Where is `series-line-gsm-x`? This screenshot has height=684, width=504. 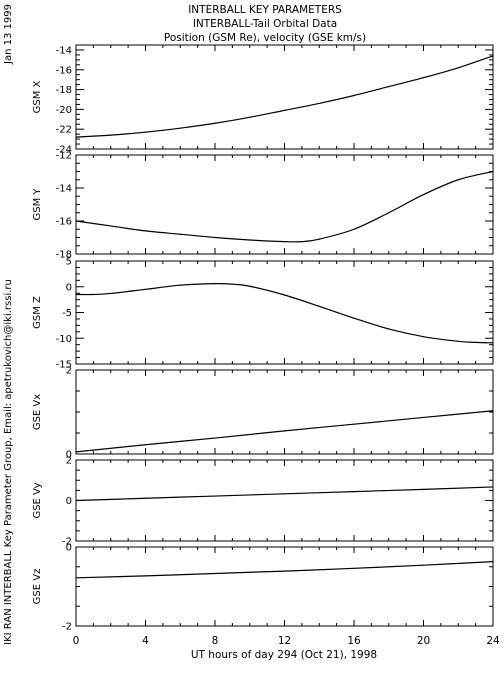
series-line-gsm-x is located at coordinates (284, 96).